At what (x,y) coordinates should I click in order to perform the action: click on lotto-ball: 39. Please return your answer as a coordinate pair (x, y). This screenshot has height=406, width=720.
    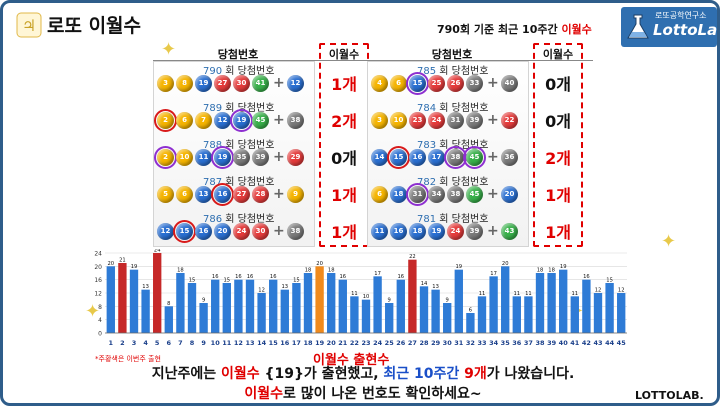
    Looking at the image, I should click on (474, 120).